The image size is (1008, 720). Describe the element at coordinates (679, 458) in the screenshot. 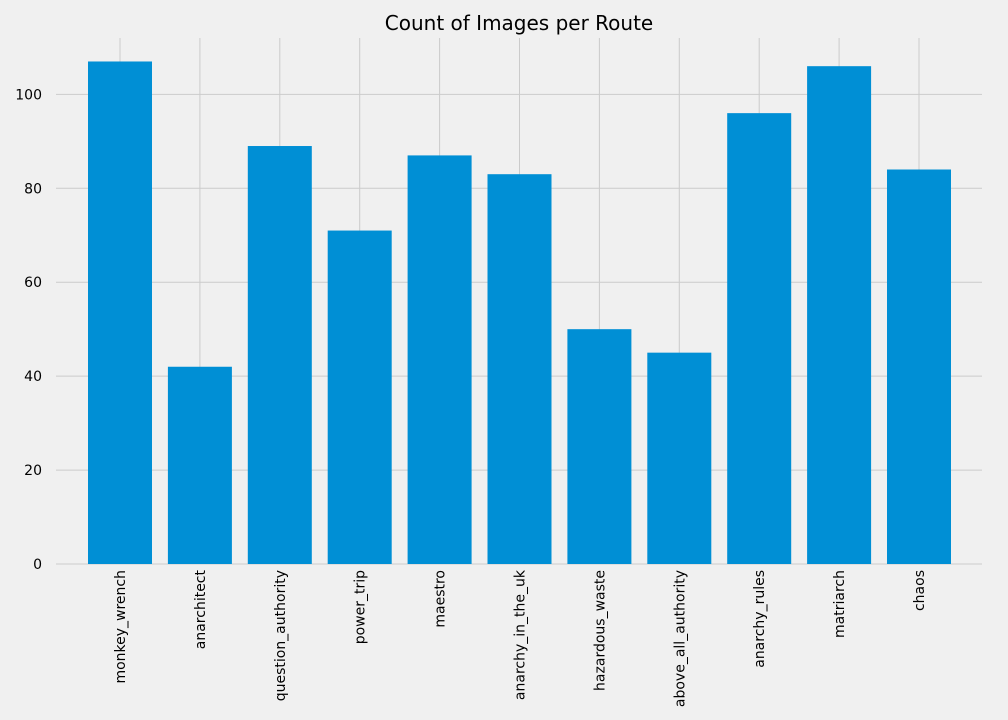

I see `bar-above_all_authority` at that location.